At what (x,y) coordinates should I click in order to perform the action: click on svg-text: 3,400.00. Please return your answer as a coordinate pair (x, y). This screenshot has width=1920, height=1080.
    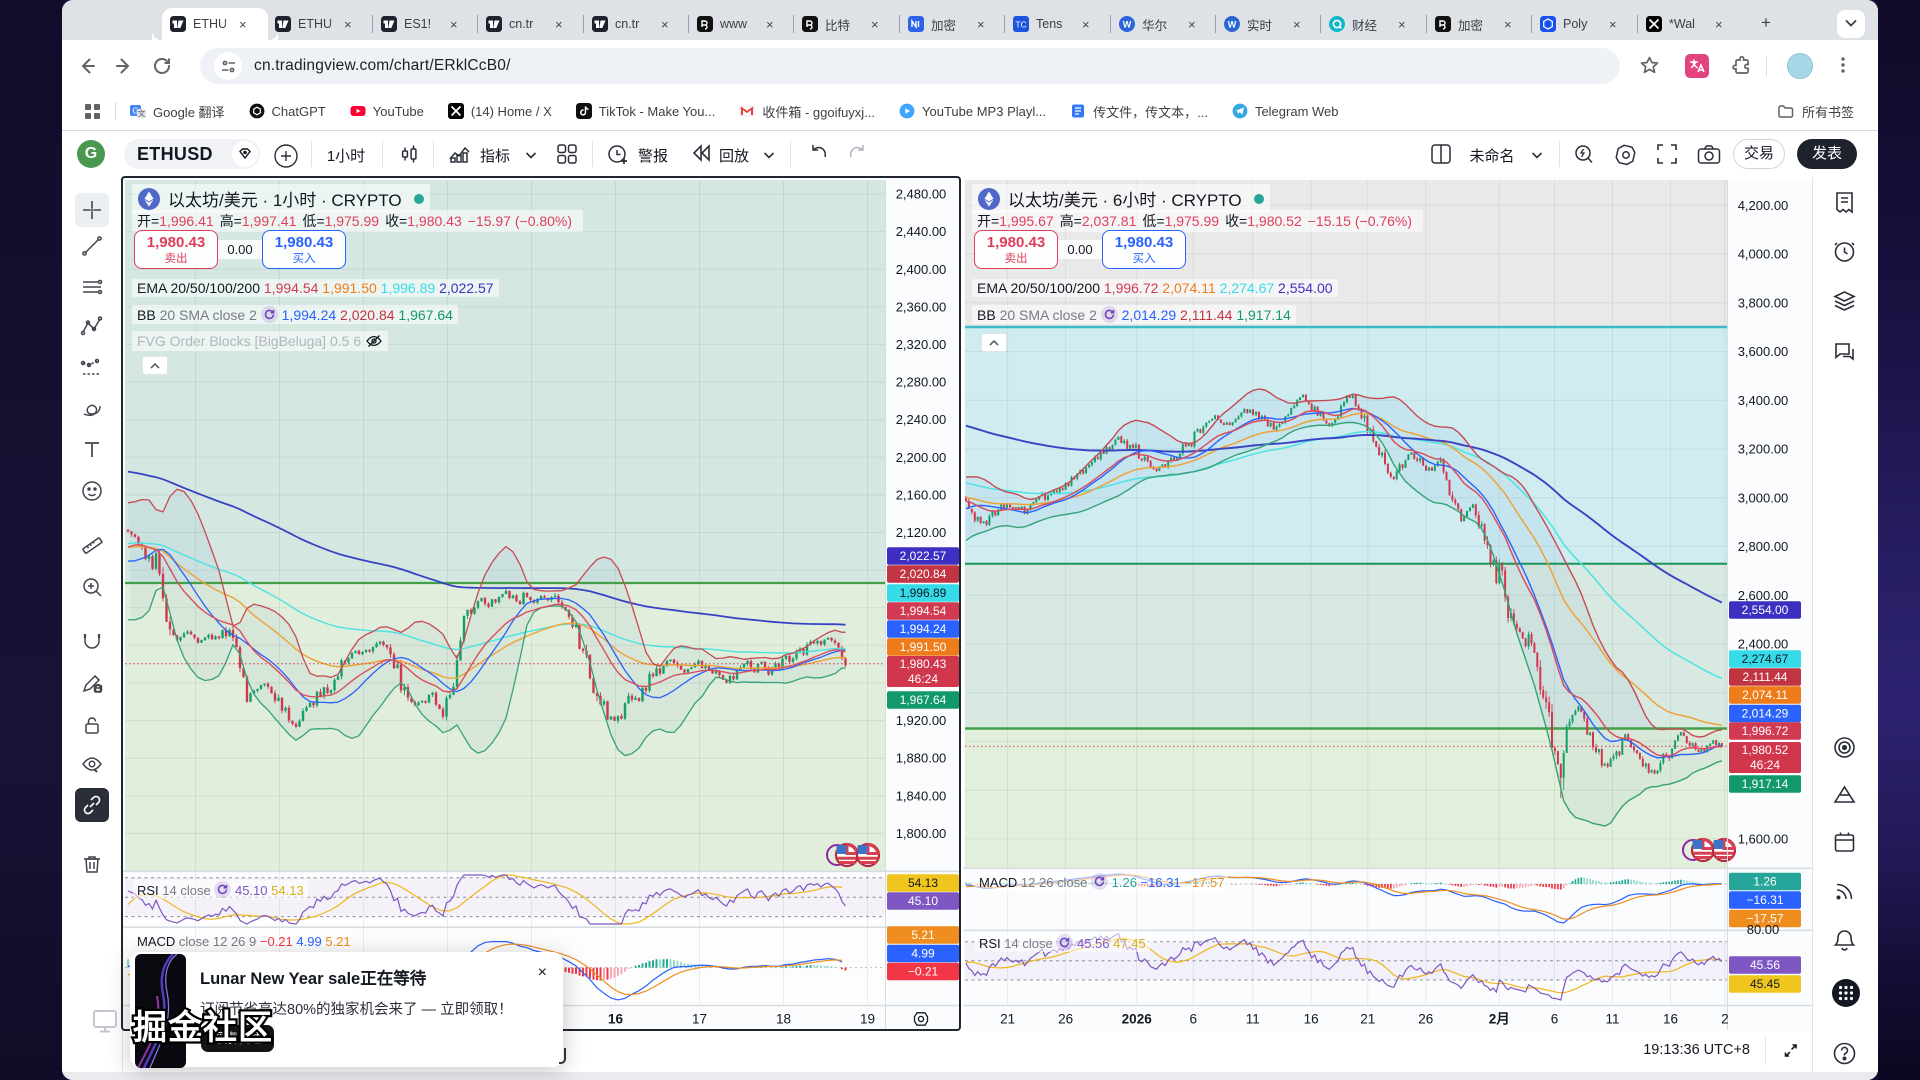
    Looking at the image, I should click on (1763, 400).